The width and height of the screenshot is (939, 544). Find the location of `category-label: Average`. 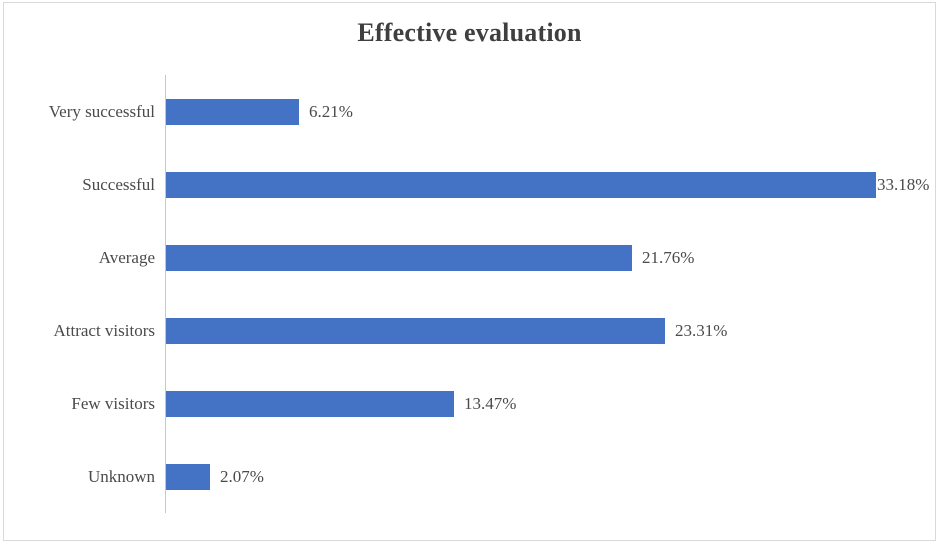

category-label: Average is located at coordinates (126, 257).